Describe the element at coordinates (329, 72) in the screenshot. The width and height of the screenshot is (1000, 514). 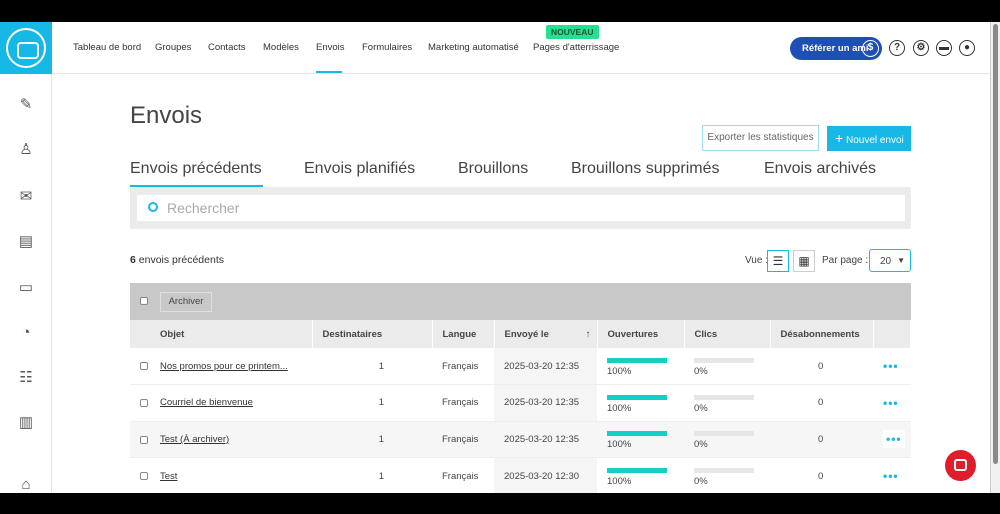
I see `active-nav-indicator` at that location.